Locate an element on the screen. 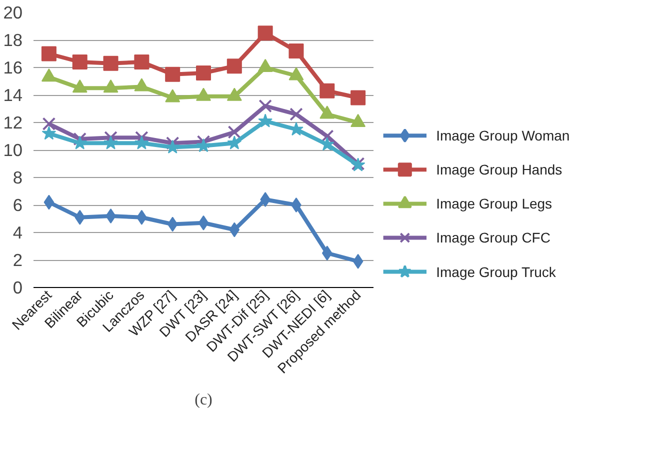  y-tick-label: 4 is located at coordinates (17, 232).